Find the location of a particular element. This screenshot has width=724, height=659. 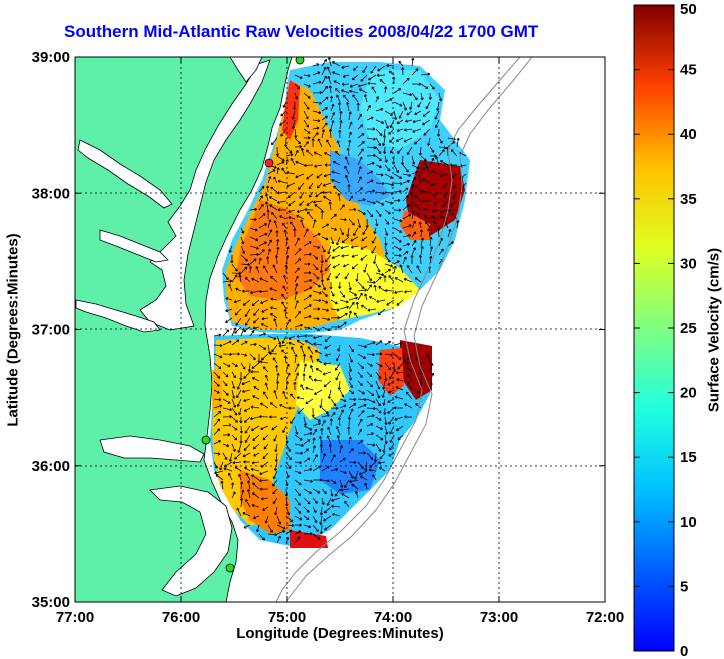

chesapeake-bay is located at coordinates (205, 195).